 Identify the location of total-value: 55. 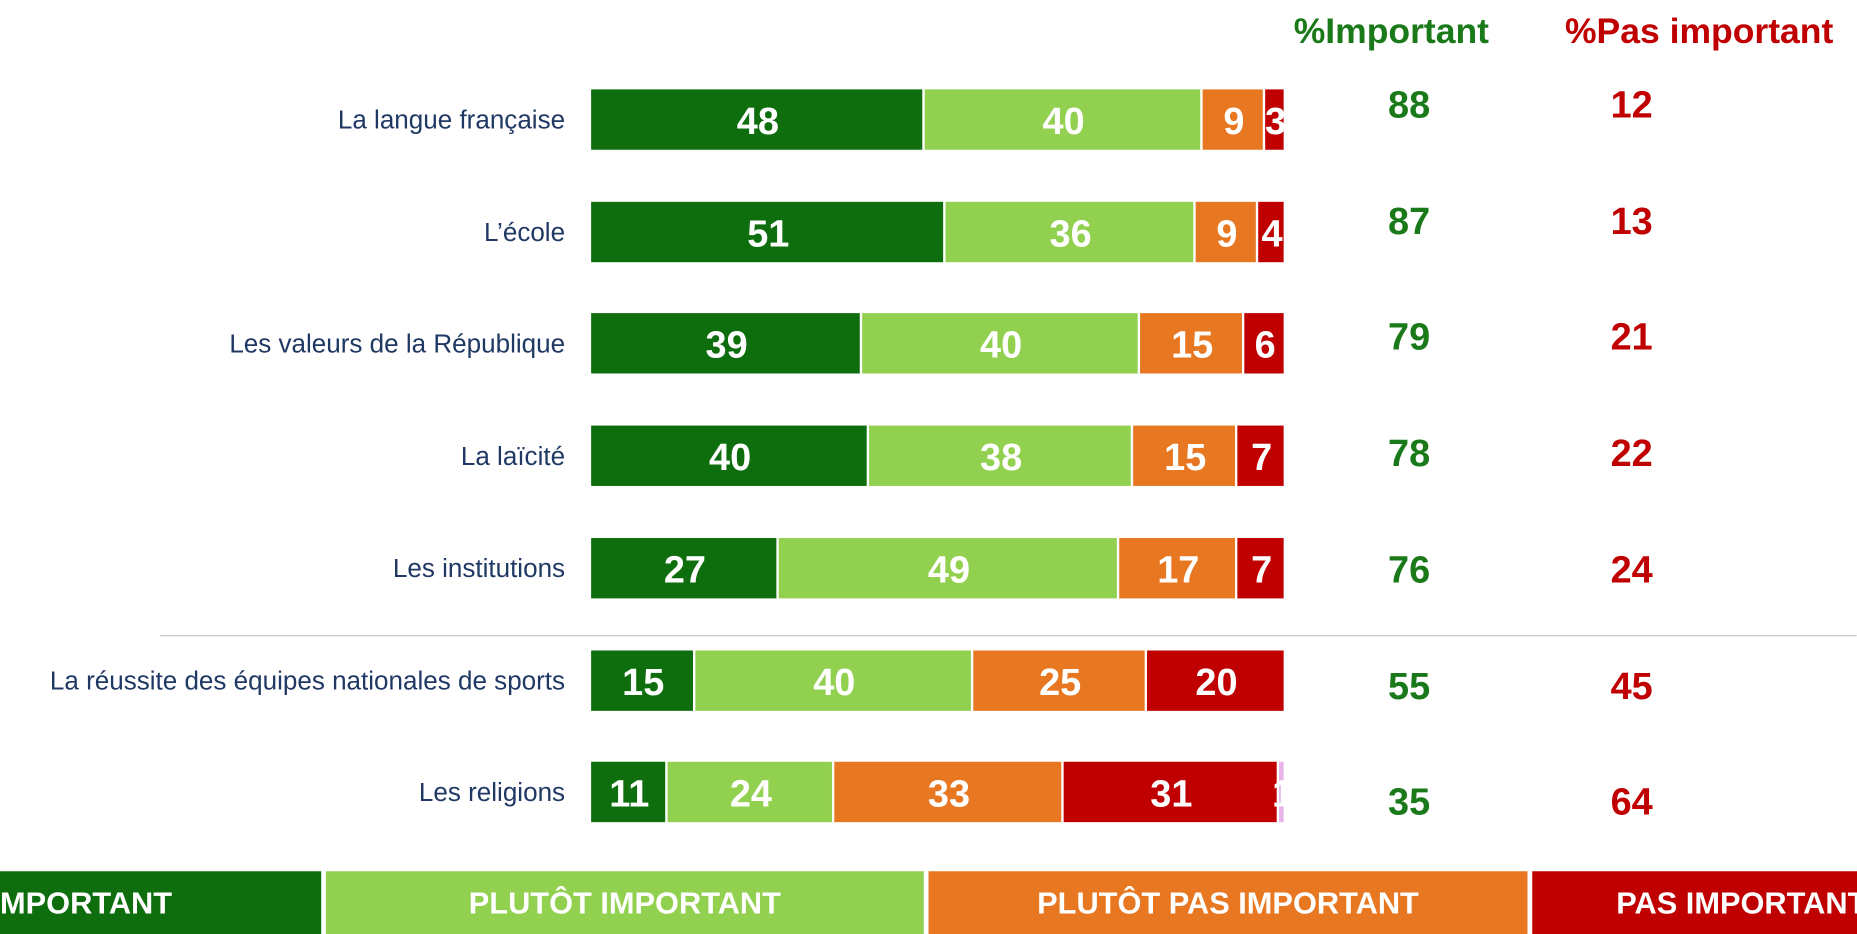
(1409, 687).